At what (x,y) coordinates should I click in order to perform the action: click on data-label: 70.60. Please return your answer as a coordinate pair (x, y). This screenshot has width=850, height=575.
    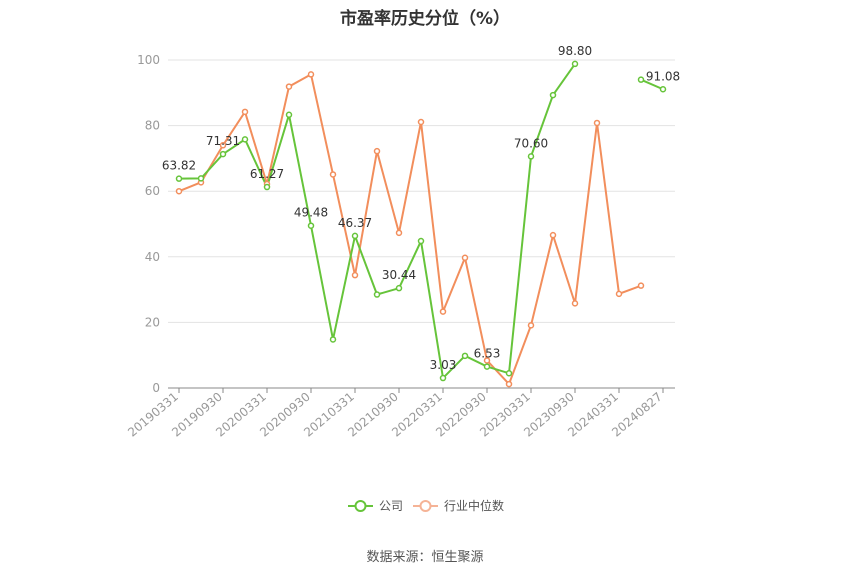
    Looking at the image, I should click on (531, 143).